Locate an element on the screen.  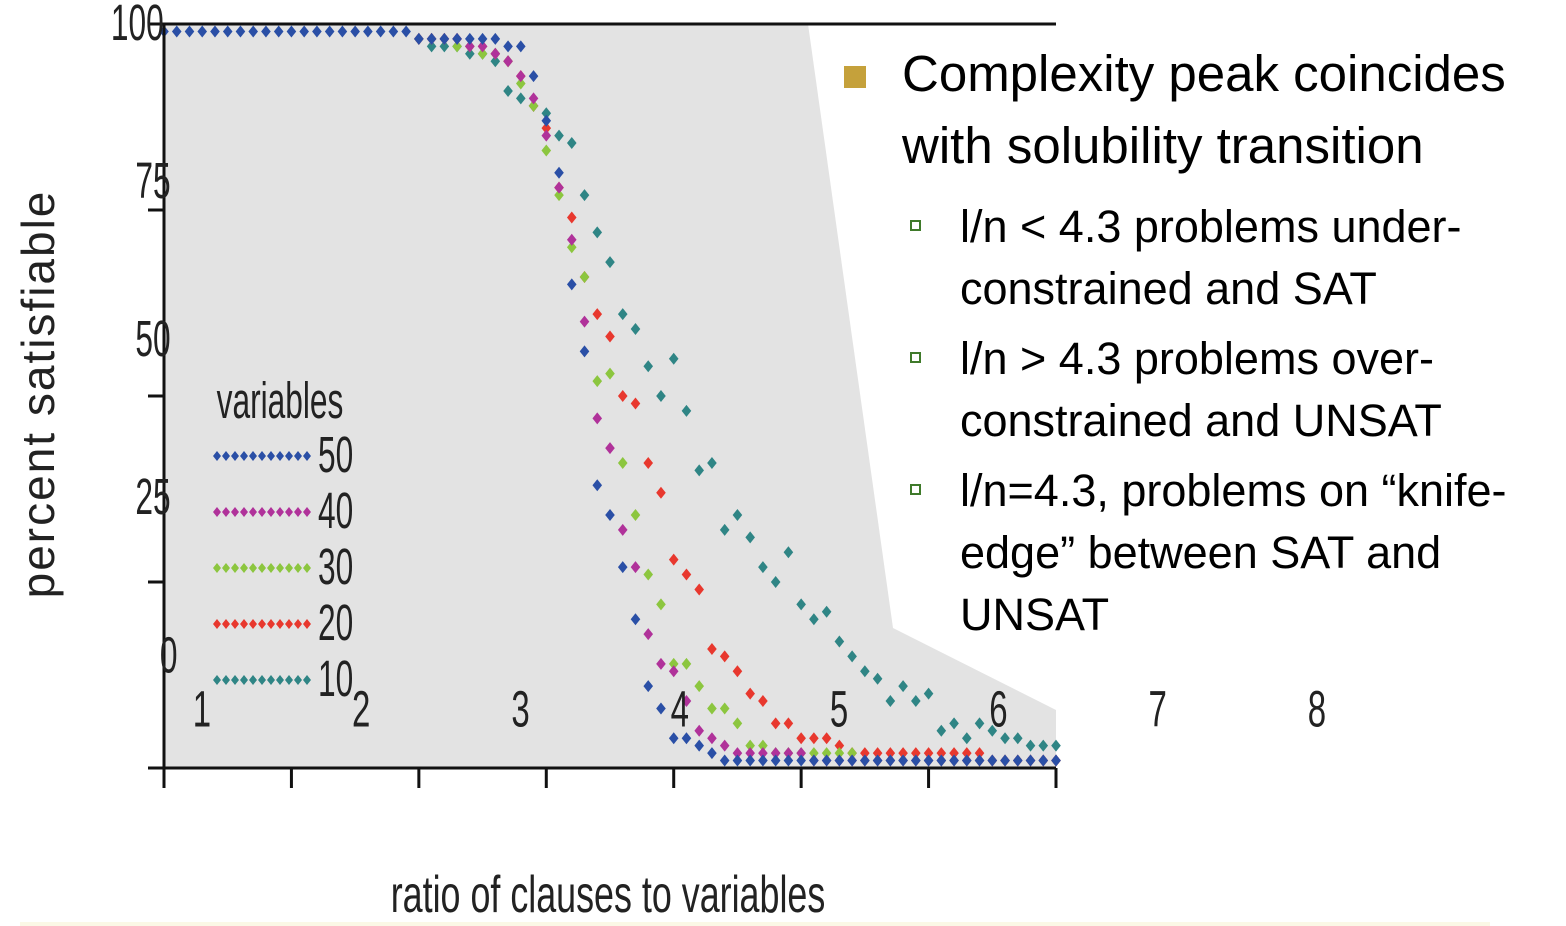
square-bullet-icon is located at coordinates (855, 77).